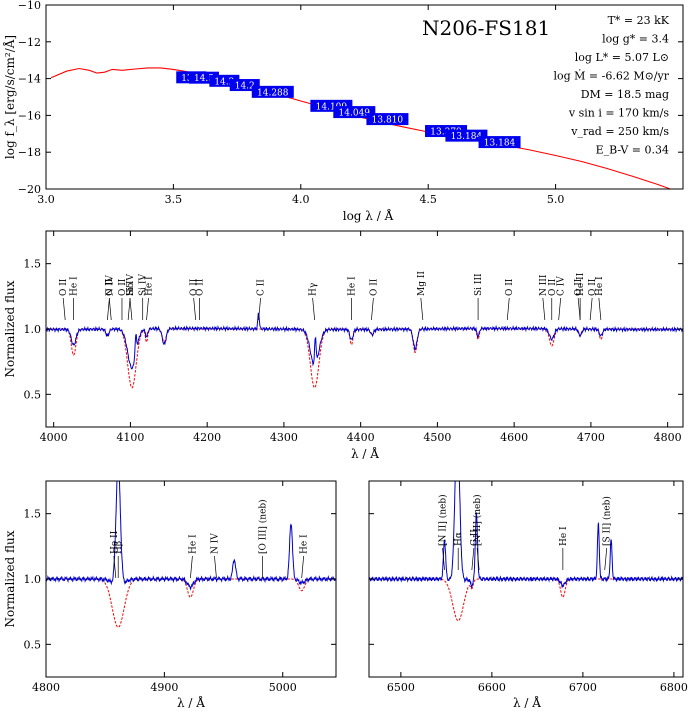 The image size is (689, 712). I want to click on optical-xtick-label: 4300, so click(284, 437).